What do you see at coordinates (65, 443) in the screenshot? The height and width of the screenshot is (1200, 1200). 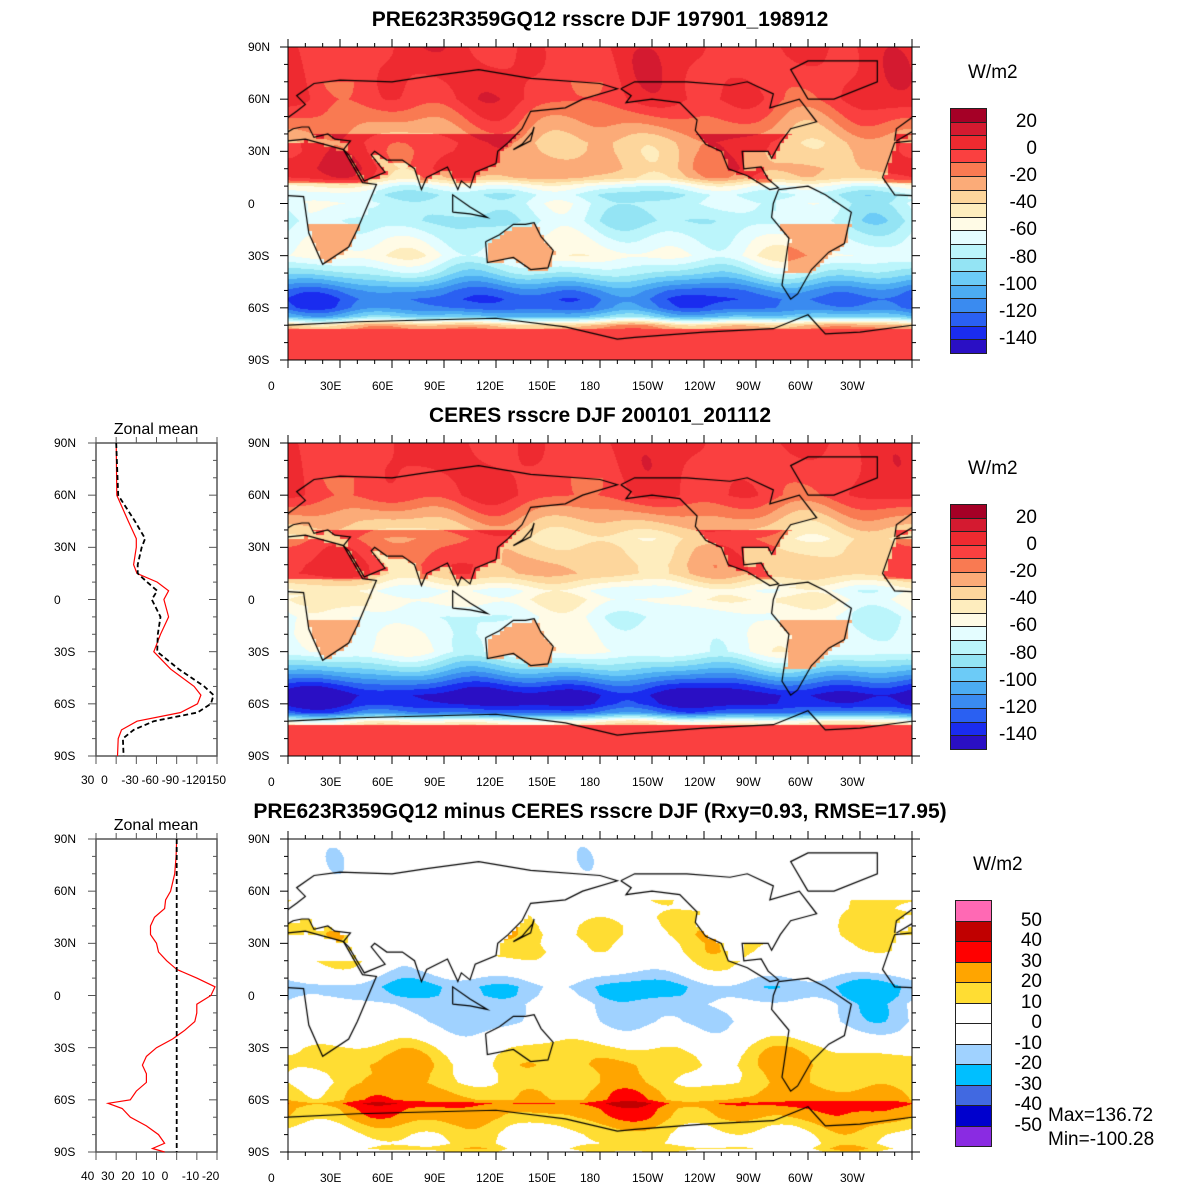 I see `zonal-lat-label: 90N` at bounding box center [65, 443].